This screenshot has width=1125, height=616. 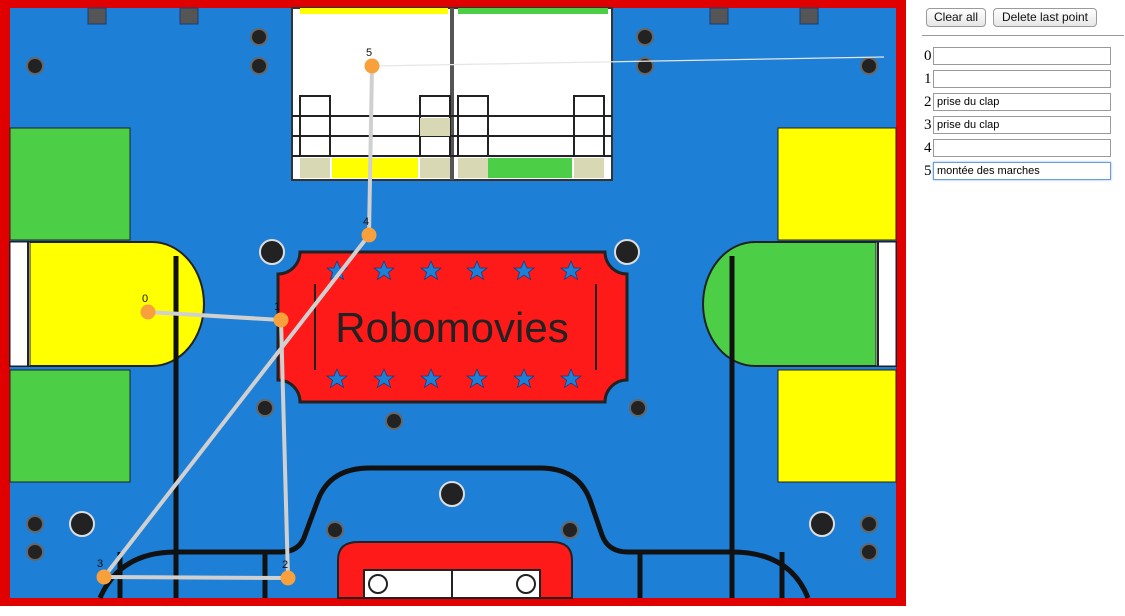 I want to click on waypoint-label: 1, so click(x=277, y=307).